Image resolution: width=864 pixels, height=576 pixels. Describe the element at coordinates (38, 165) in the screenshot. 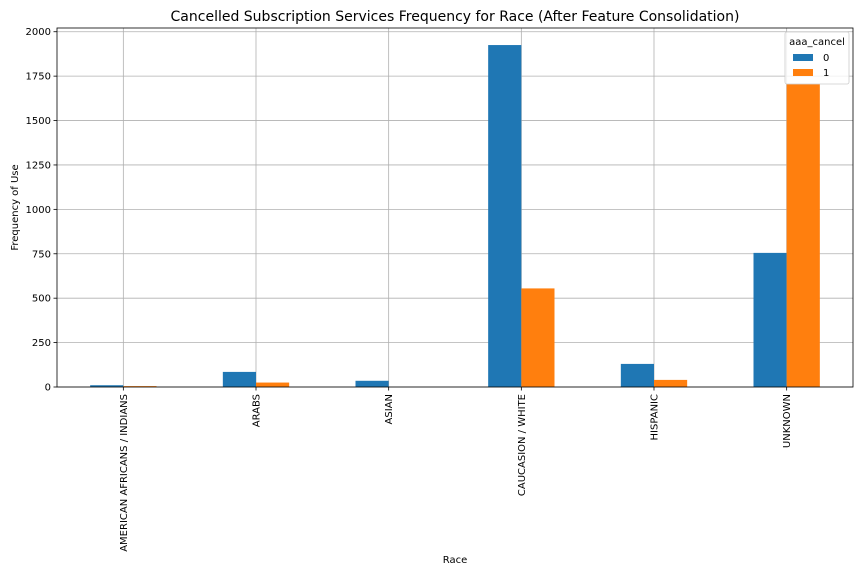

I see `y-tick-label: 1250` at that location.